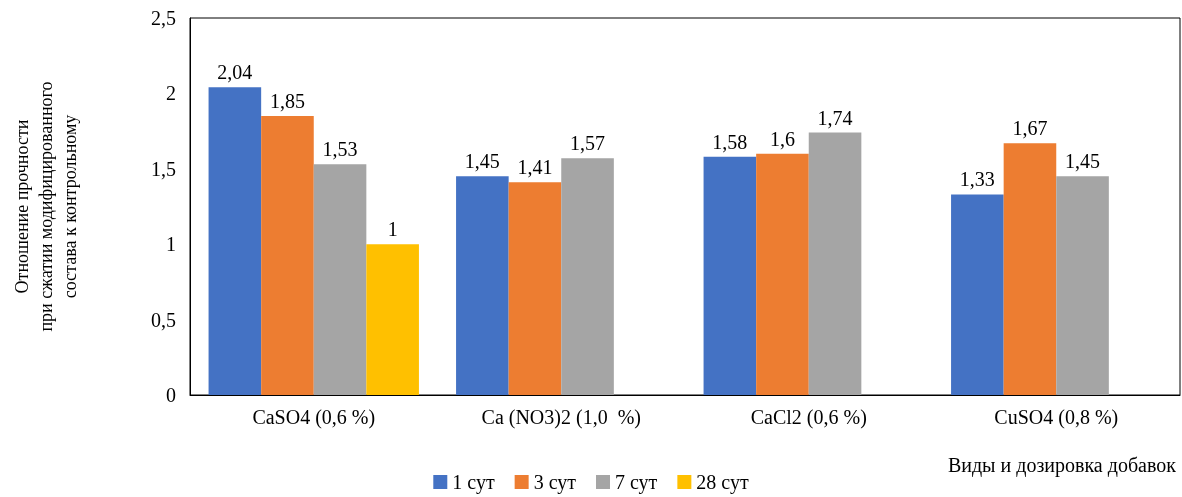 This screenshot has width=1182, height=497. I want to click on data-label: 1, so click(392, 229).